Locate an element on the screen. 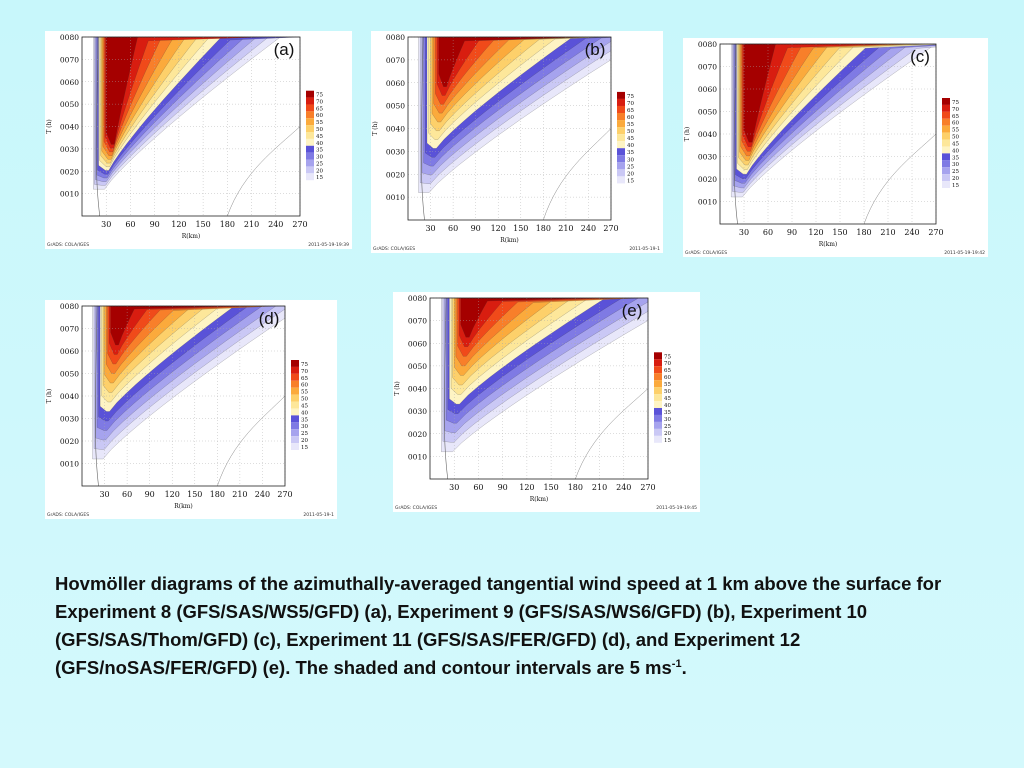  date-text: 2011-05-19-19:45 is located at coordinates (676, 508).